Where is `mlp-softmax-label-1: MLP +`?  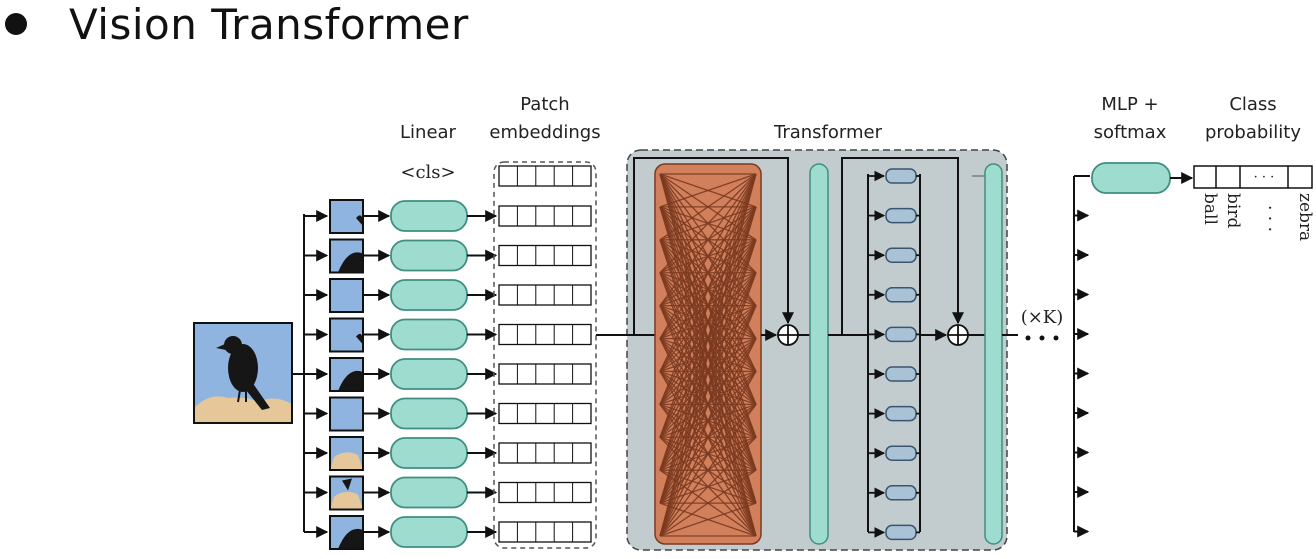
mlp-softmax-label-1: MLP + is located at coordinates (1129, 104).